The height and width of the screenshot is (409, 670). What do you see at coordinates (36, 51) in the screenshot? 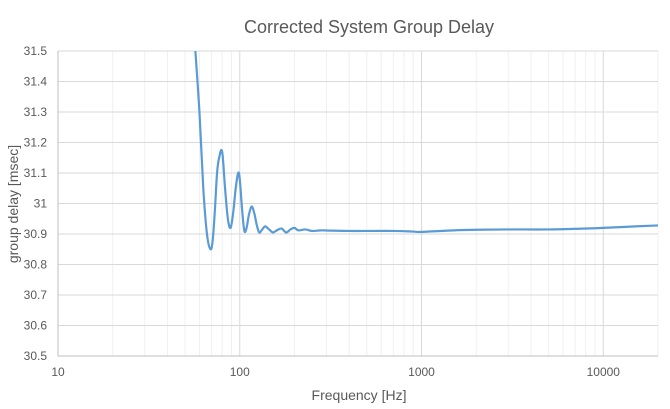
I see `y-tick-label: 31.5` at bounding box center [36, 51].